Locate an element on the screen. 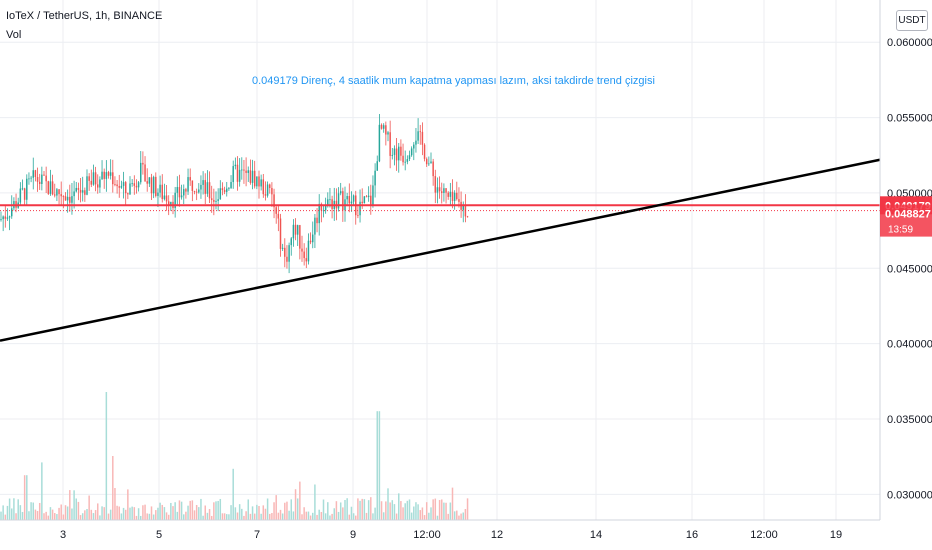 The height and width of the screenshot is (550, 932). time-scale: 3 5 7 9 12:00 12 14 16 12:00 19 is located at coordinates (451, 535).